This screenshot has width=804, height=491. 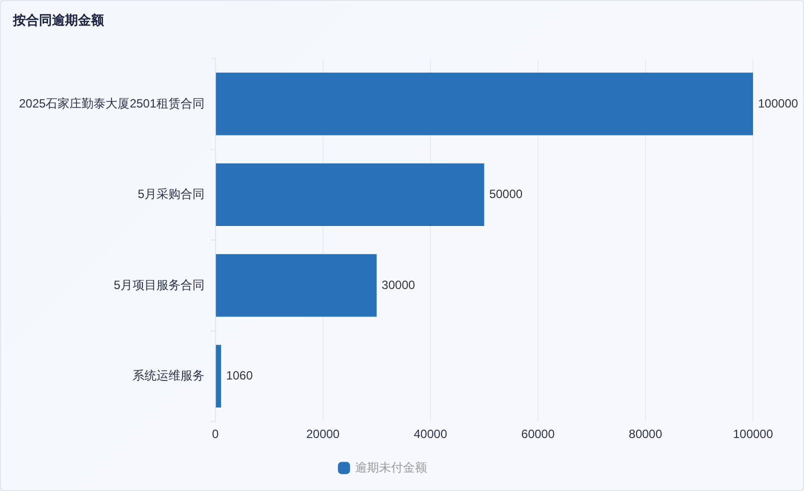 I want to click on y-tick-label: 系统运维服务, so click(x=168, y=375).